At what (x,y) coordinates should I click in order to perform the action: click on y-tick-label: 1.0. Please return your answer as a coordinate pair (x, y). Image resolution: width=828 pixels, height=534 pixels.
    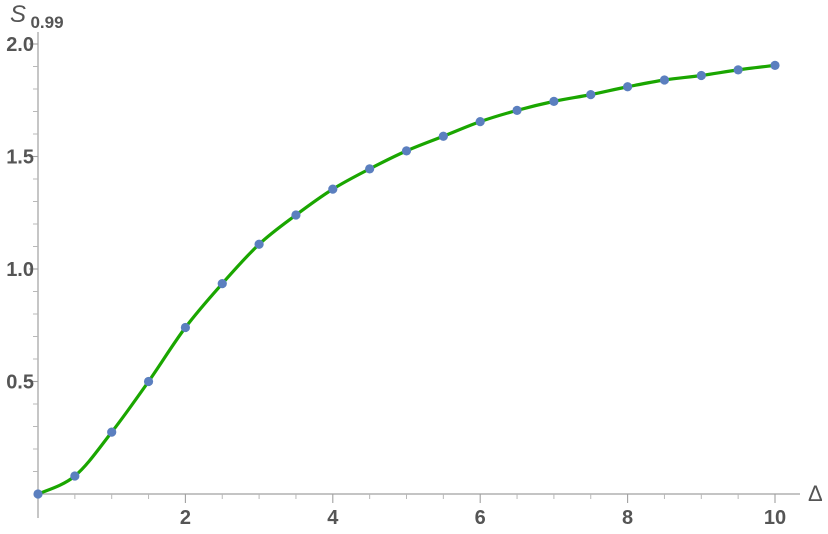
    Looking at the image, I should click on (20, 270).